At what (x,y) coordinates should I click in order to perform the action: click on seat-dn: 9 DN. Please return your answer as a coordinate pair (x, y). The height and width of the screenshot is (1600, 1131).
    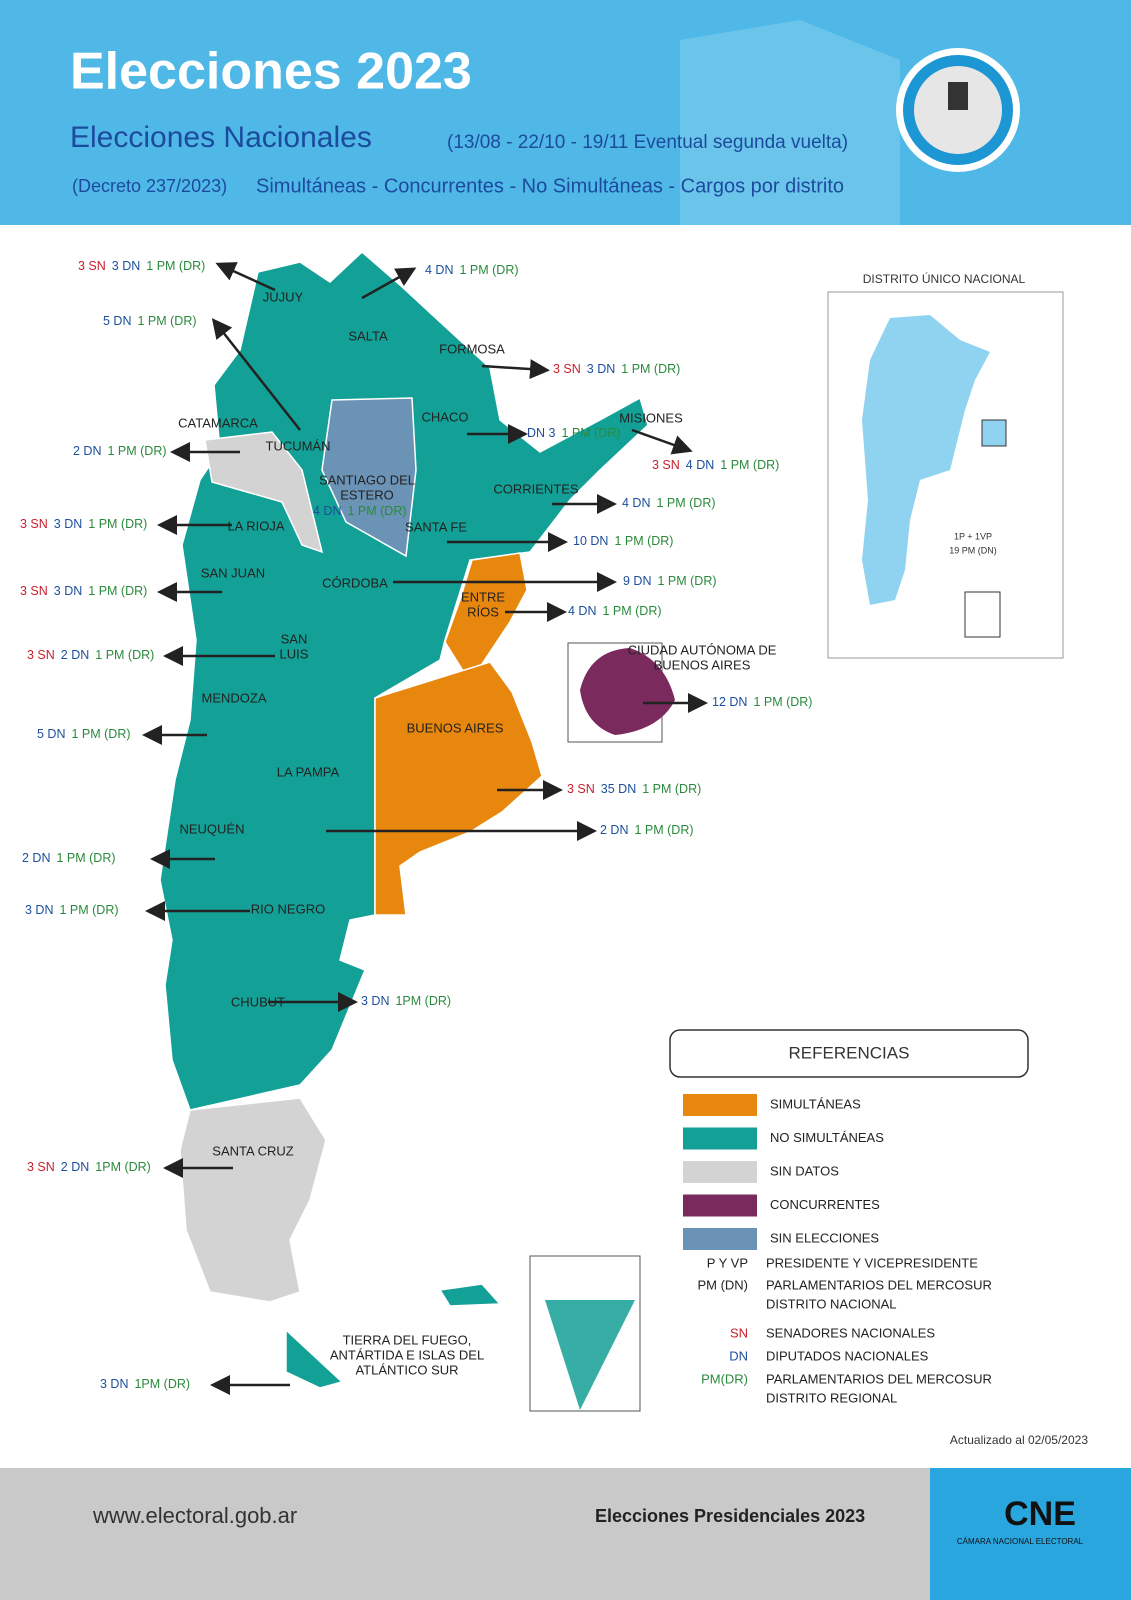
    Looking at the image, I should click on (637, 581).